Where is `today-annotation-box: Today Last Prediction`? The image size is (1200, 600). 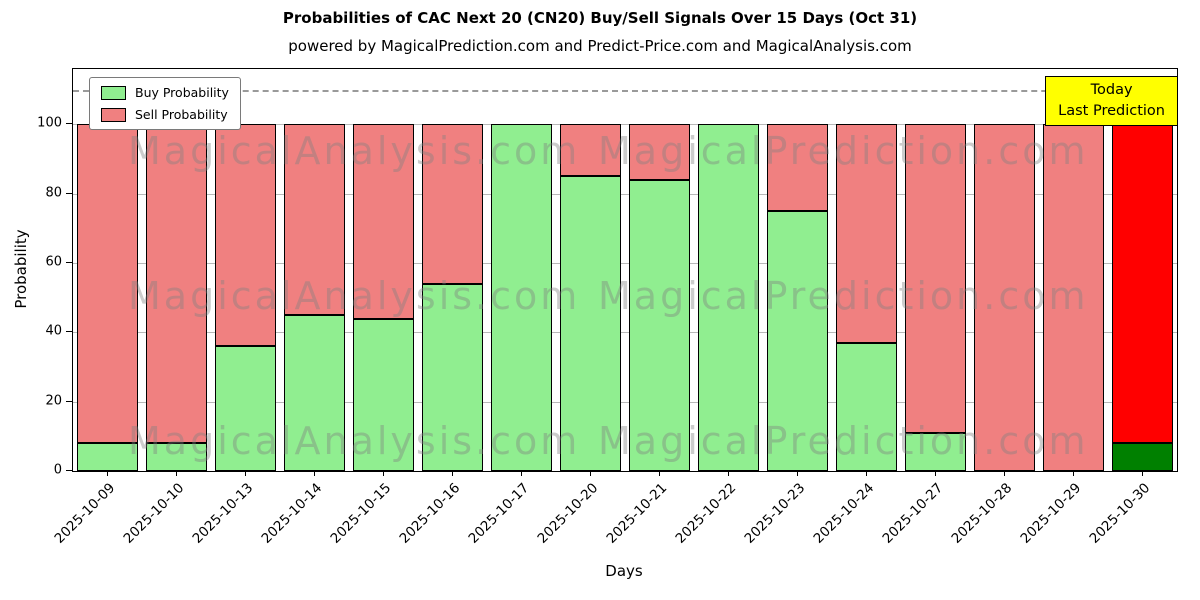
today-annotation-box: Today Last Prediction is located at coordinates (1111, 101).